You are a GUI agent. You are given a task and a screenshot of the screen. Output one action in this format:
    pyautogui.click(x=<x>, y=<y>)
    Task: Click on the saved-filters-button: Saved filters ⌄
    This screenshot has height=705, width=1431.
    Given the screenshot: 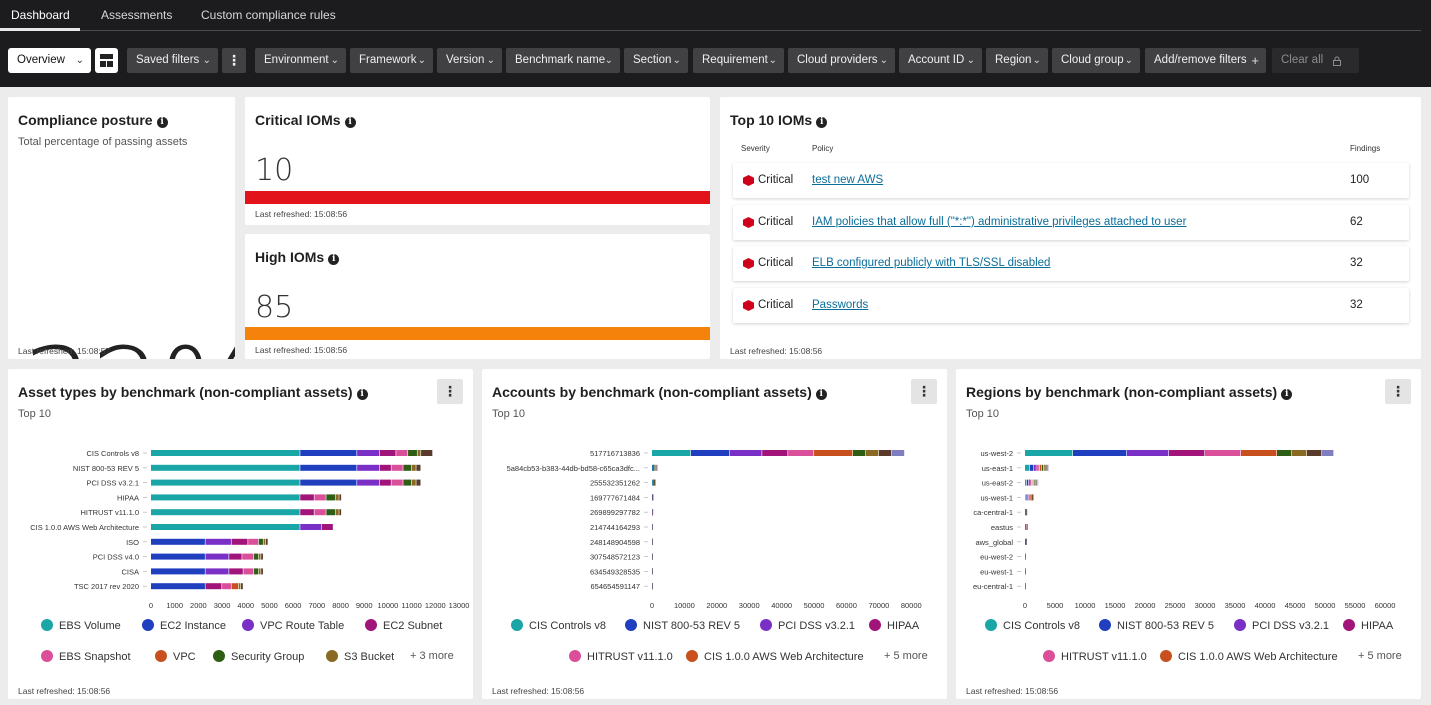 What is the action you would take?
    pyautogui.click(x=172, y=60)
    